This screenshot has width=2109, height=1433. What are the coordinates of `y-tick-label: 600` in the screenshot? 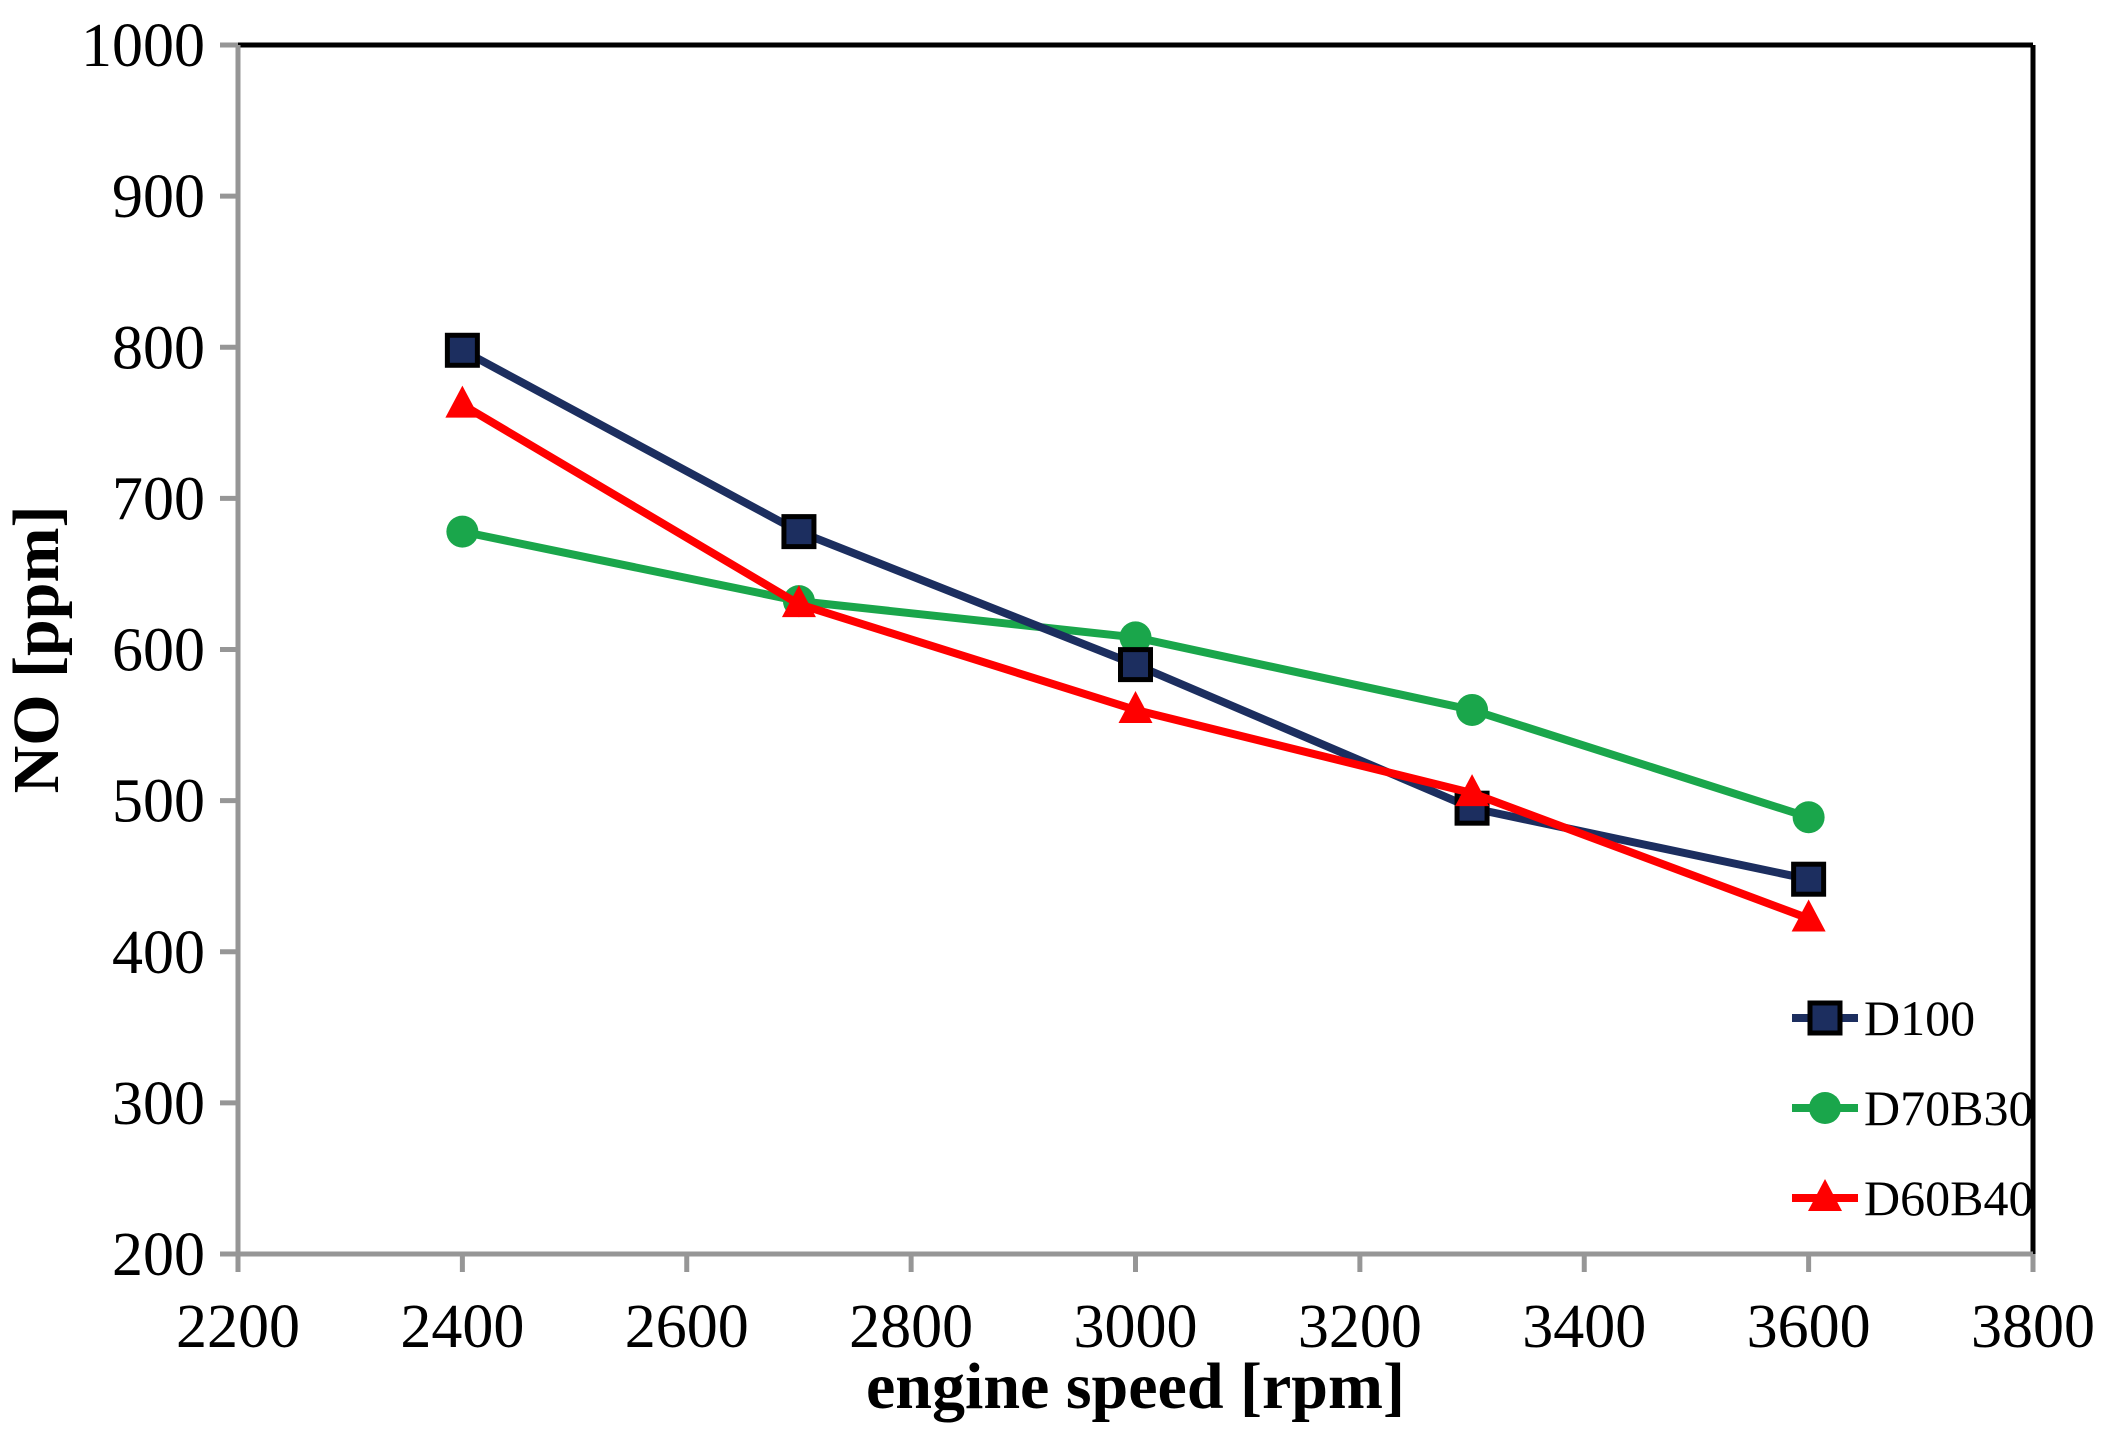 It's located at (158, 651).